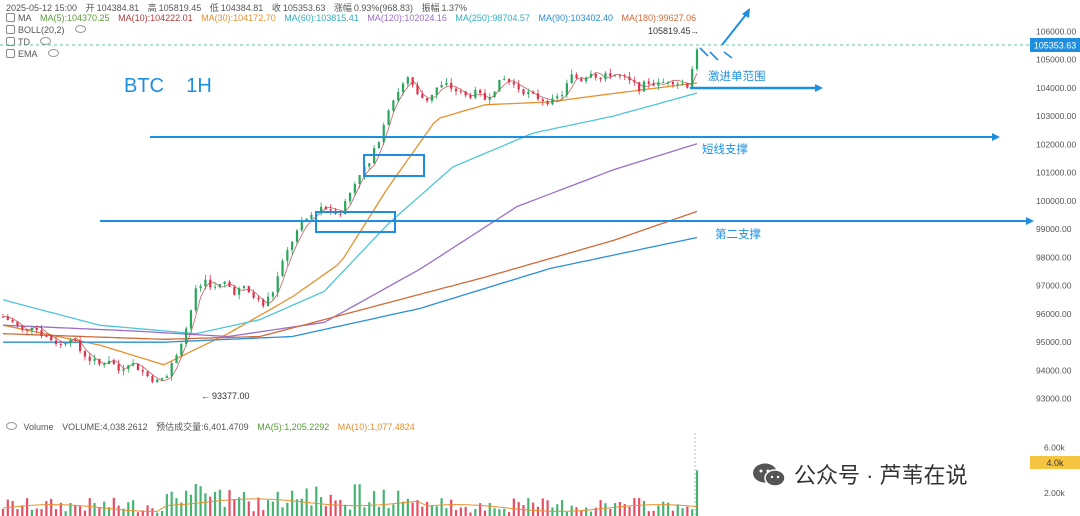 The width and height of the screenshot is (1080, 516). Describe the element at coordinates (11, 426) in the screenshot. I see `collapse-icon` at that location.